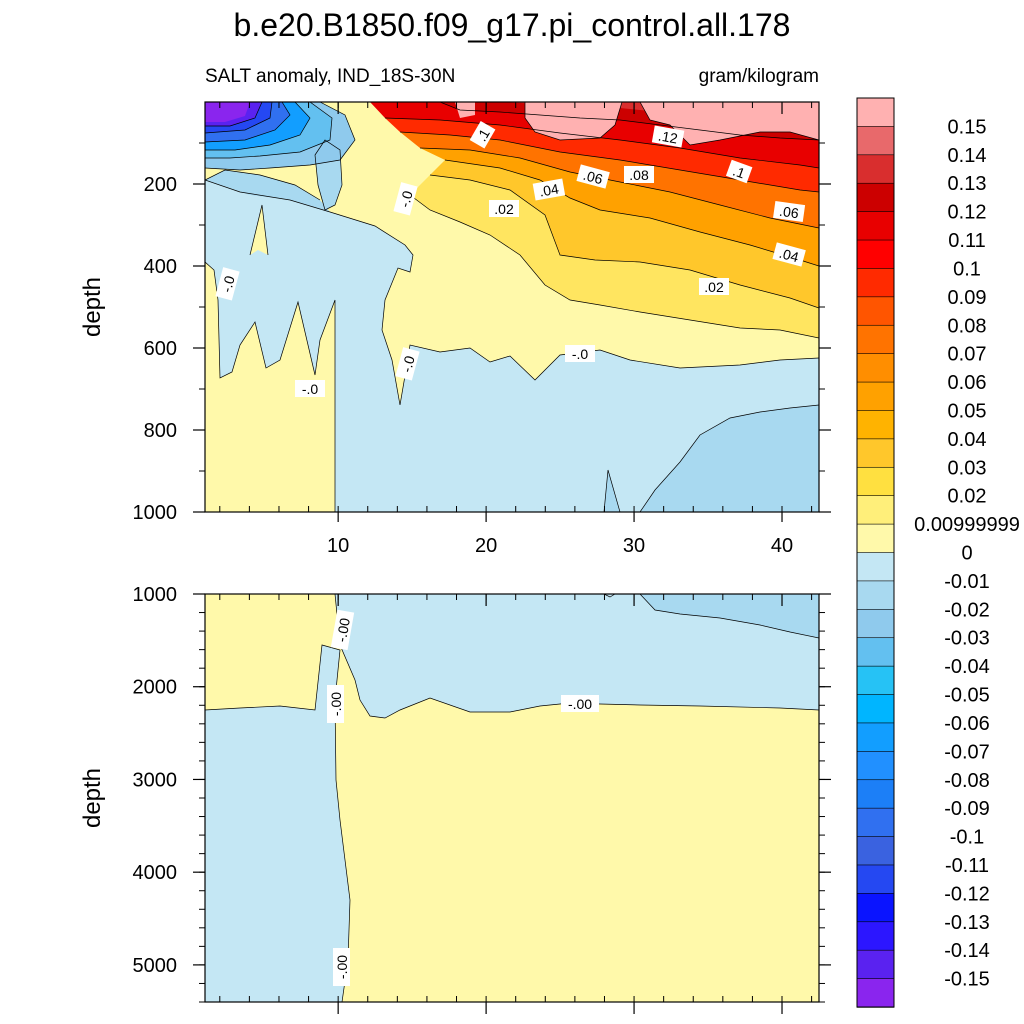 This screenshot has width=1024, height=1024. What do you see at coordinates (512, 25) in the screenshot?
I see `chart-title: b.e20.B1850.f09_g17.pi_control.all.178` at bounding box center [512, 25].